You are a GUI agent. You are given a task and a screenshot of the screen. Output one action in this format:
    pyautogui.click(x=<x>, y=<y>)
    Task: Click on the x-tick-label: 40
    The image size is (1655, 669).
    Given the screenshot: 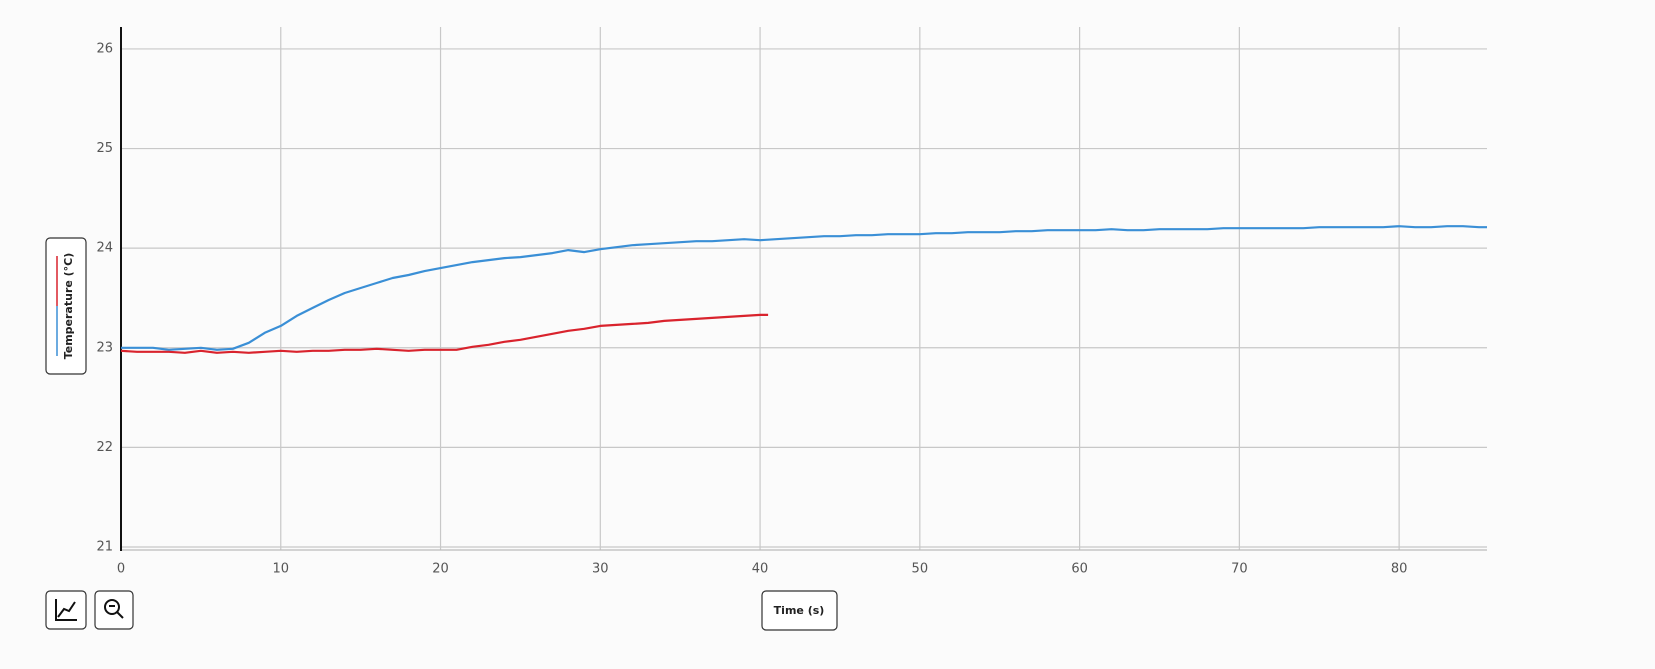 What is the action you would take?
    pyautogui.click(x=760, y=569)
    